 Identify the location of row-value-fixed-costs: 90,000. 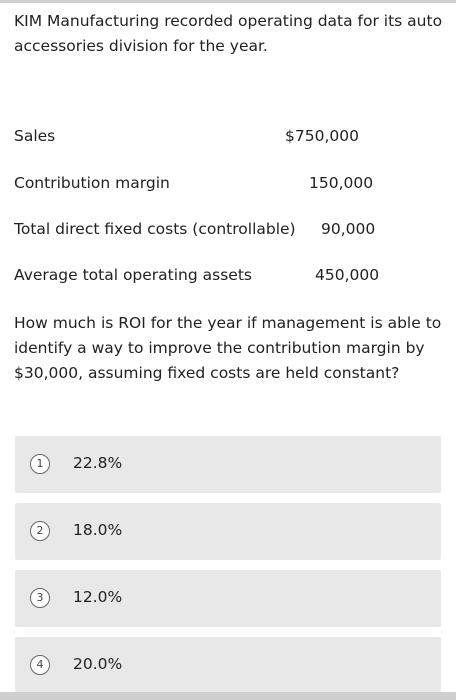
(348, 229).